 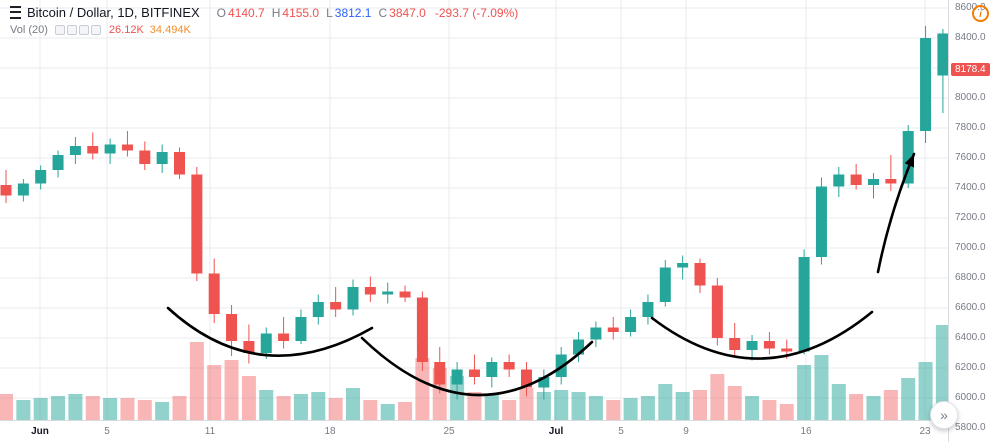 I want to click on annotation-arrow-shaft, so click(x=896, y=213).